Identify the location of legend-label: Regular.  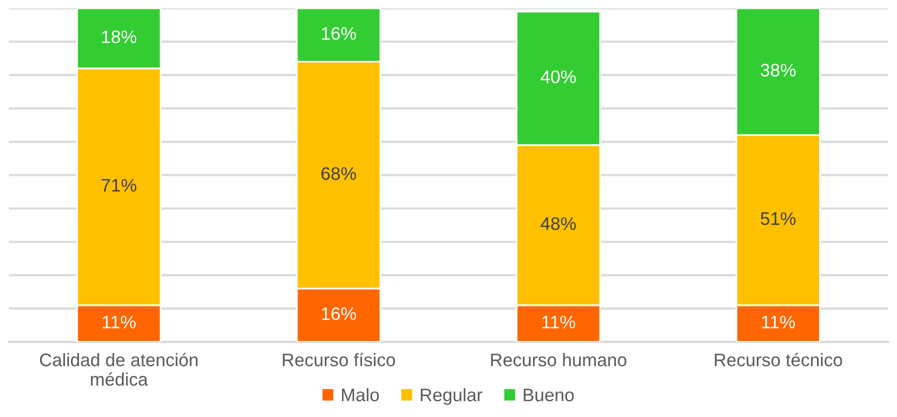
(451, 396).